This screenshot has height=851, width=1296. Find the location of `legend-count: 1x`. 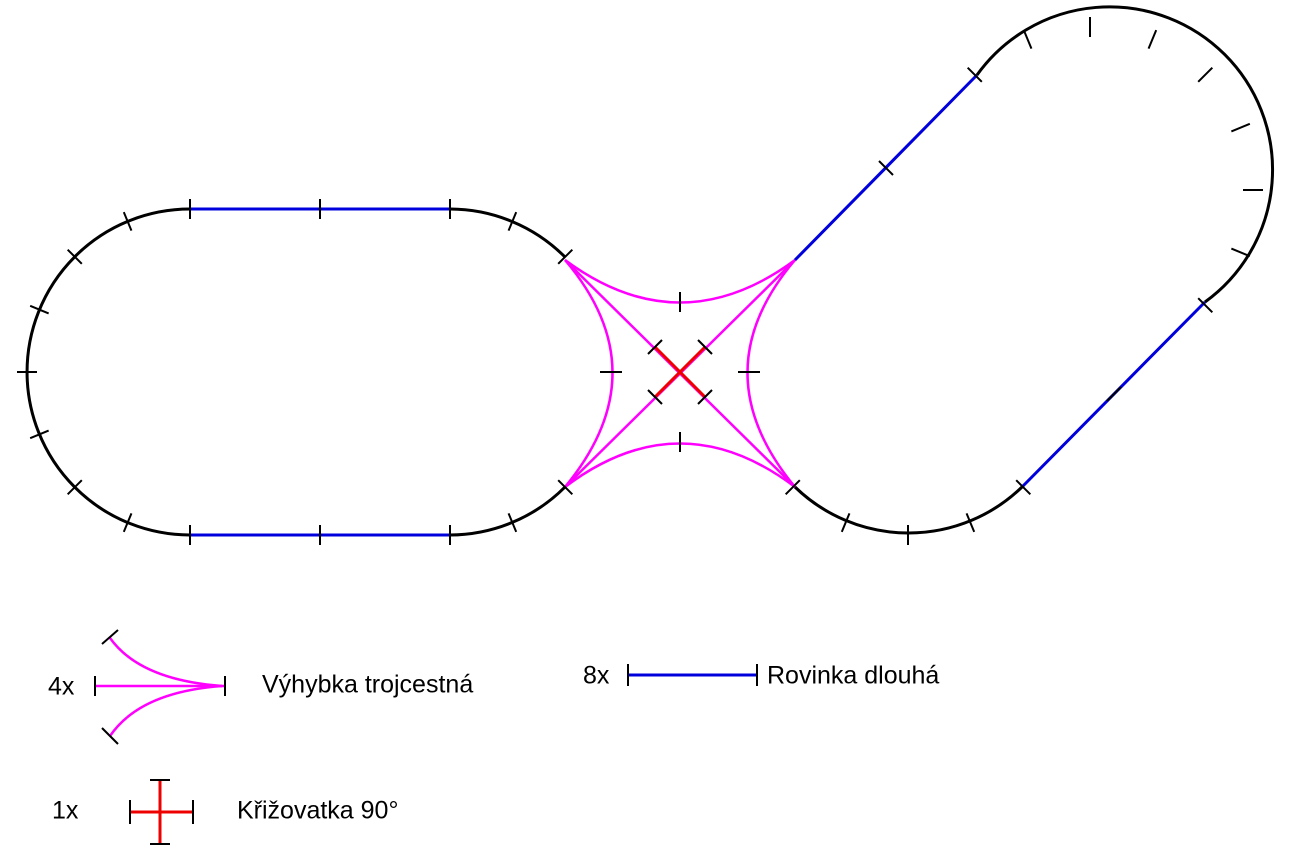

legend-count: 1x is located at coordinates (65, 811).